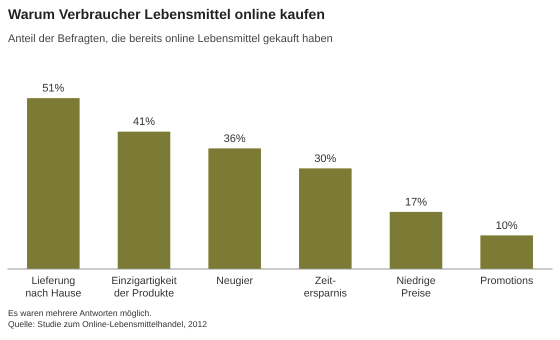 The image size is (560, 340). What do you see at coordinates (416, 287) in the screenshot?
I see `x-tick-label: Niedrige Preise` at bounding box center [416, 287].